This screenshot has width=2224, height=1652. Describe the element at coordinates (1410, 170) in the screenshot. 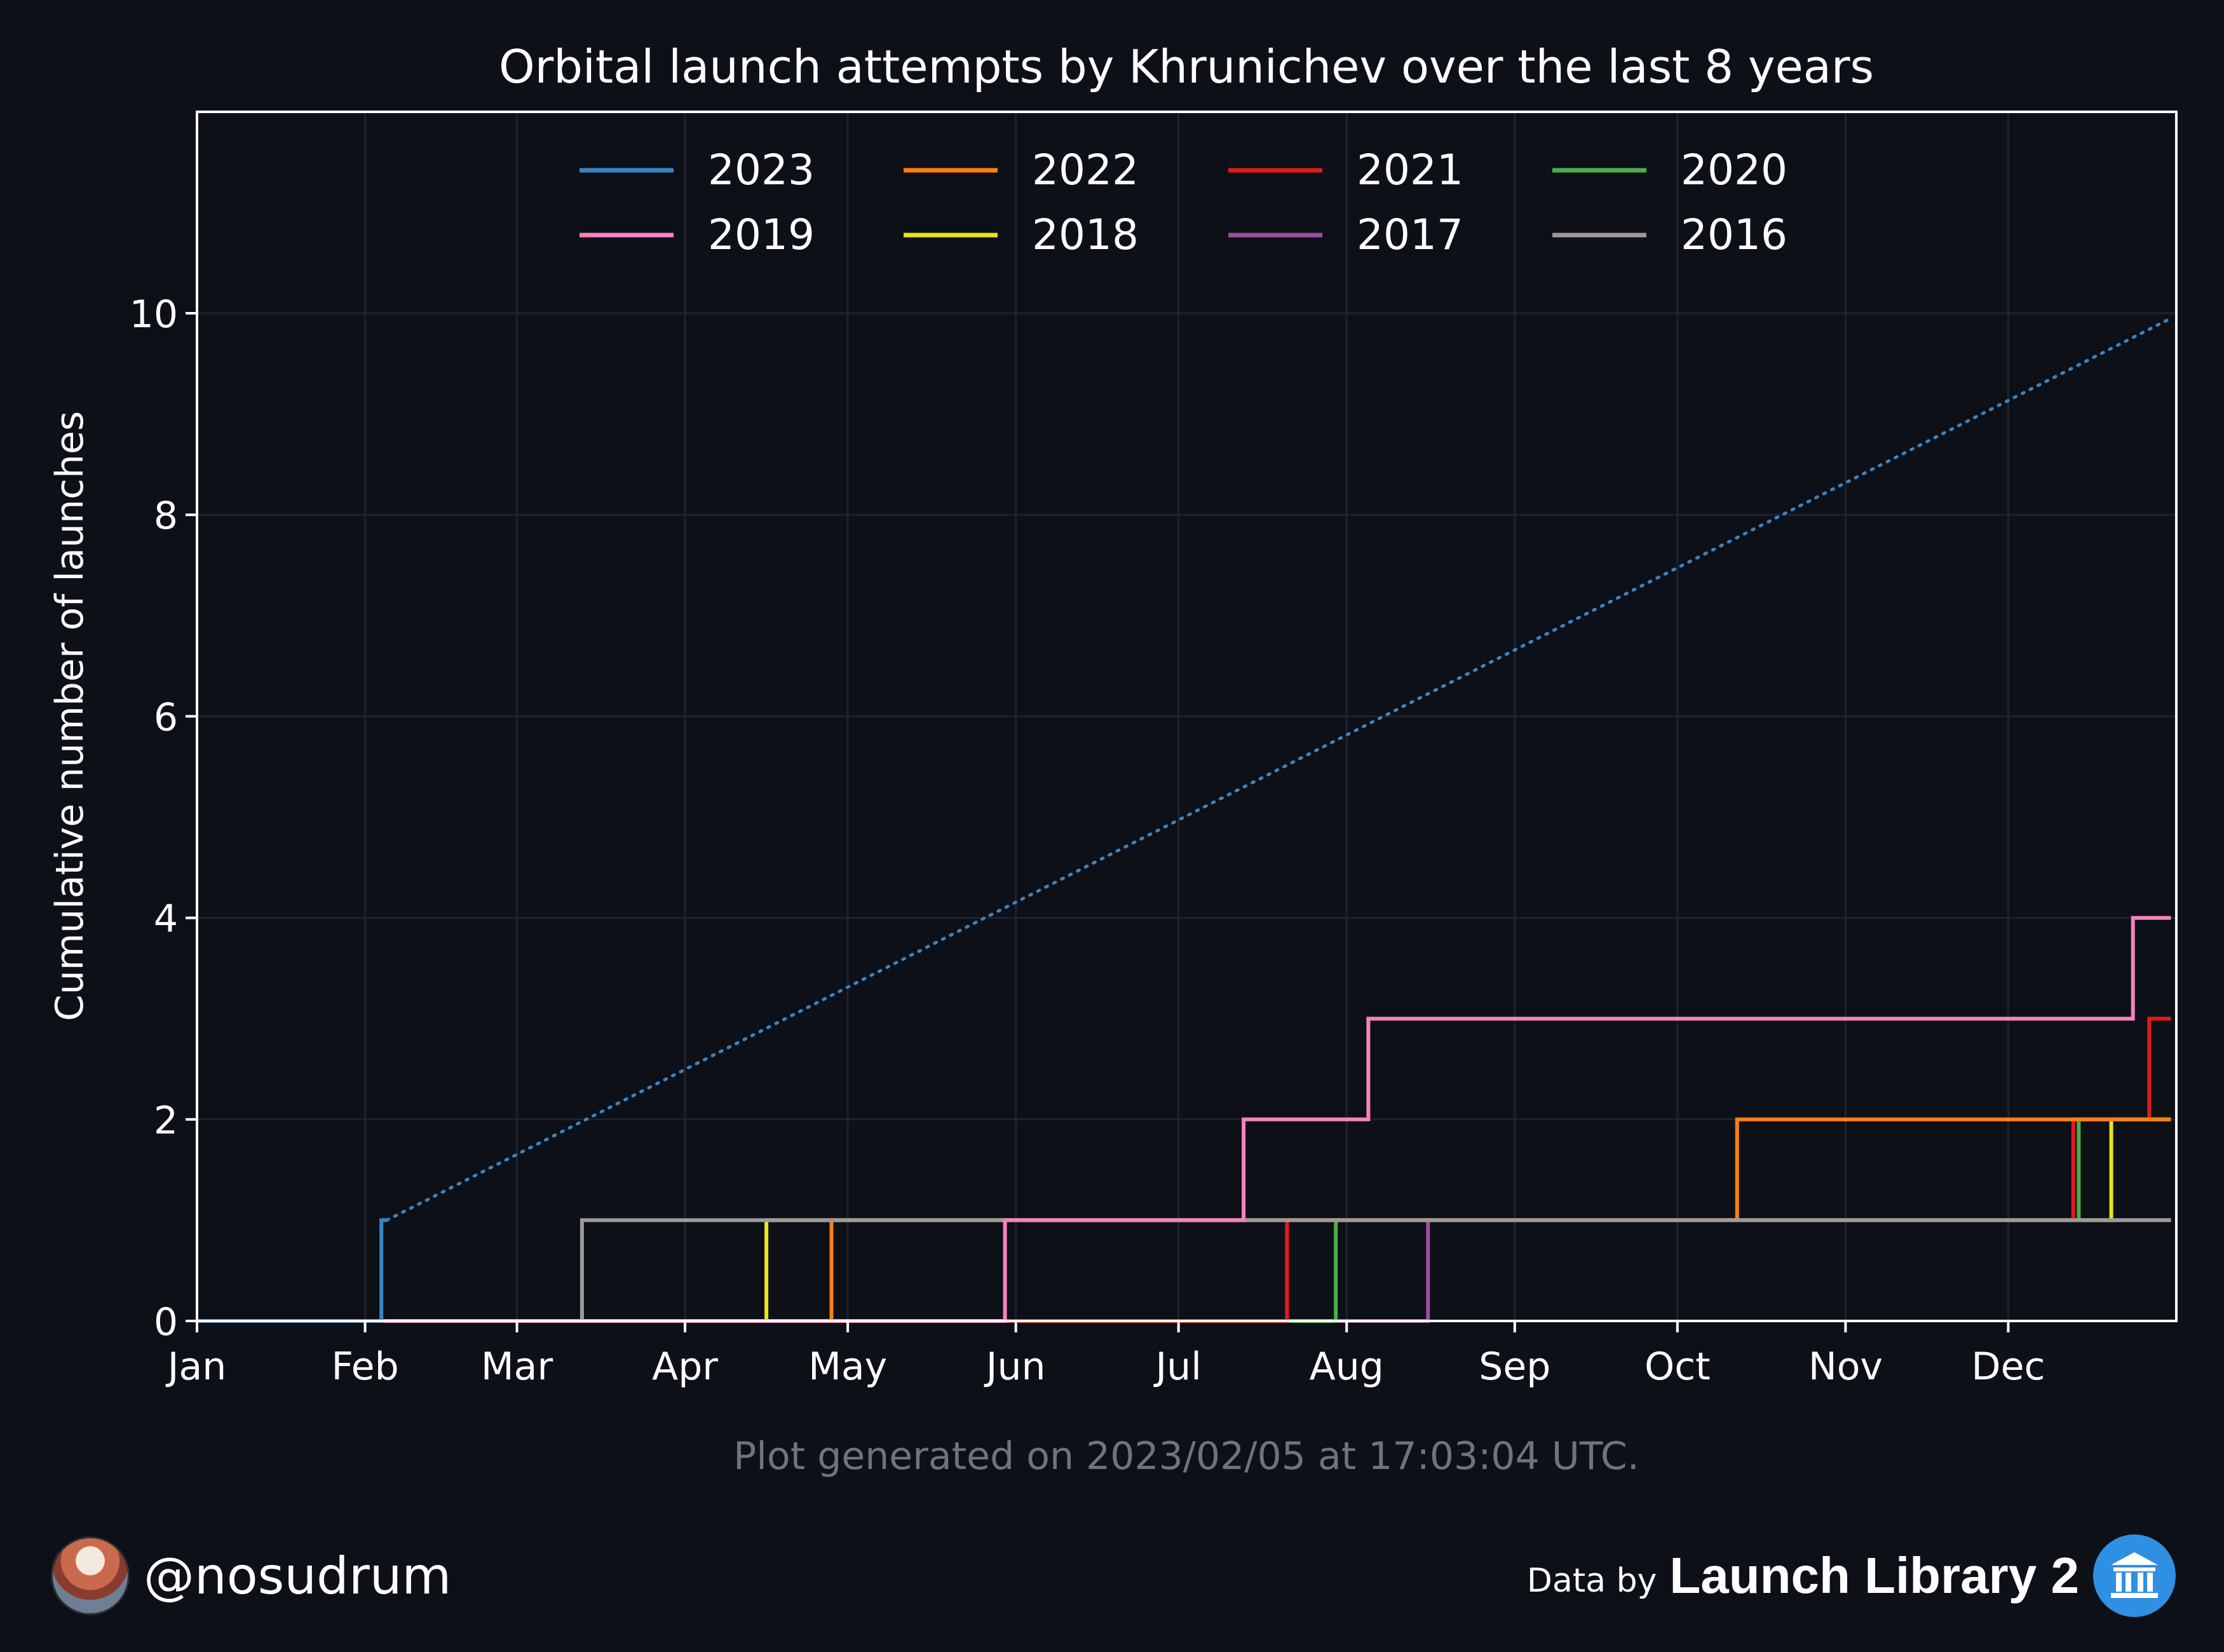

I see `legend-label-2021: 2021` at that location.